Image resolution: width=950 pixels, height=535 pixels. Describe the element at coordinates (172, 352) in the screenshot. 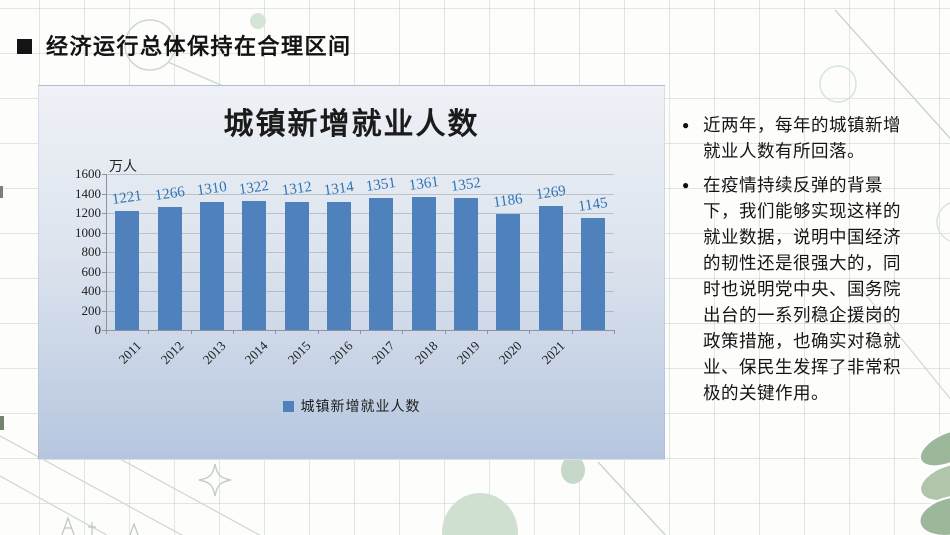

I see `x-axis-tick-label: 2012` at that location.